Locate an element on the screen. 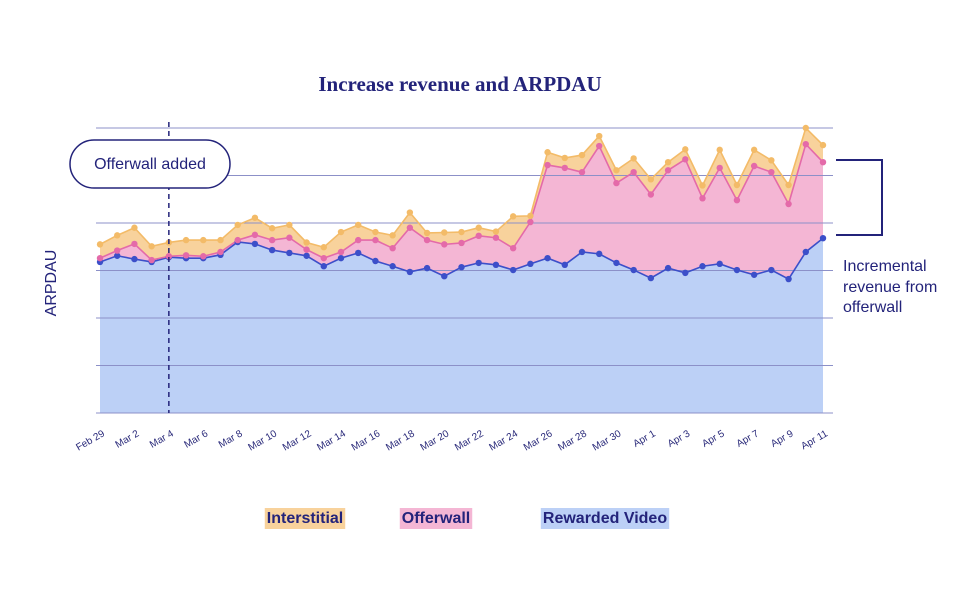  legend-label: Offerwall is located at coordinates (436, 518).